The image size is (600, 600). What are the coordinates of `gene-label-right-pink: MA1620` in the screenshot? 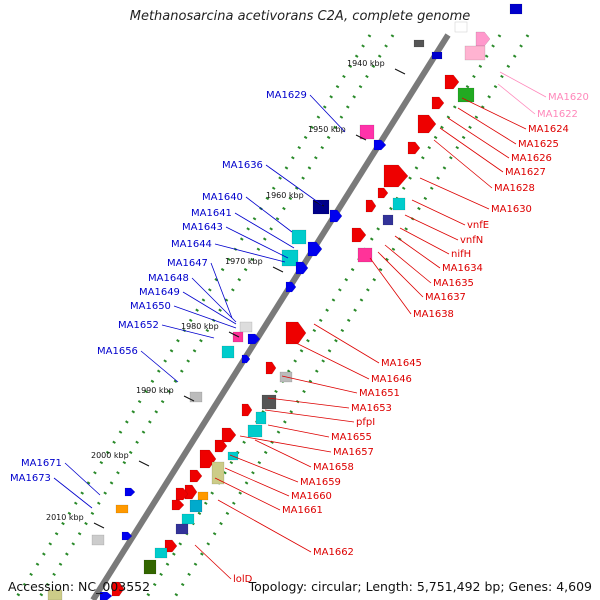 It's located at (568, 97).